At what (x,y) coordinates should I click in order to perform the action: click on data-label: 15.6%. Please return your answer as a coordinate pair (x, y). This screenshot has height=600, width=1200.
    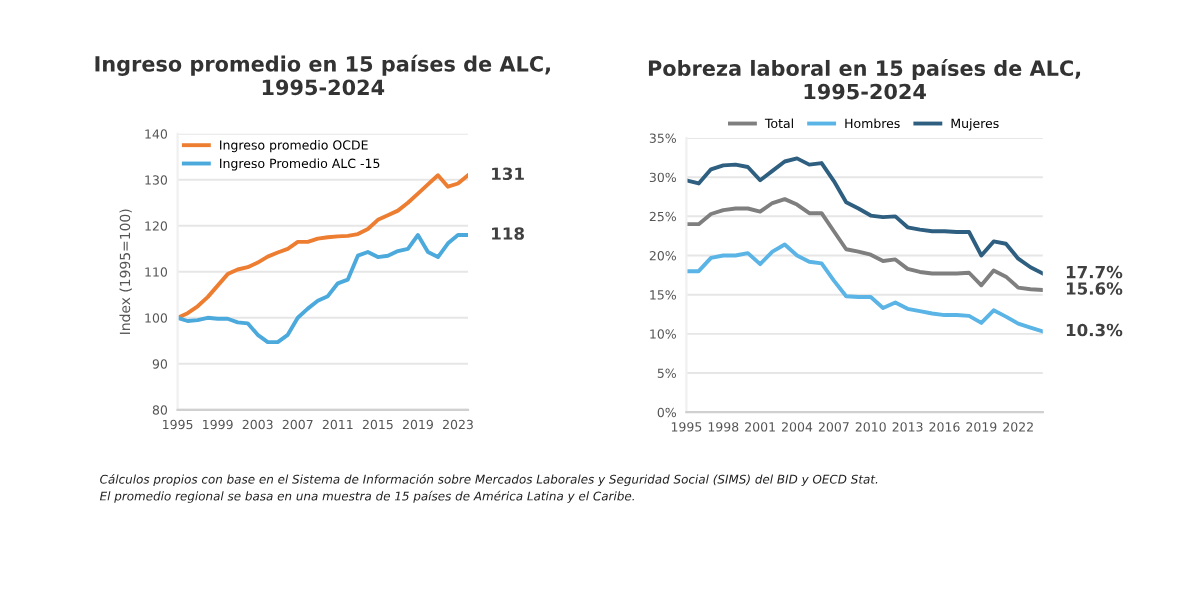
    Looking at the image, I should click on (1094, 288).